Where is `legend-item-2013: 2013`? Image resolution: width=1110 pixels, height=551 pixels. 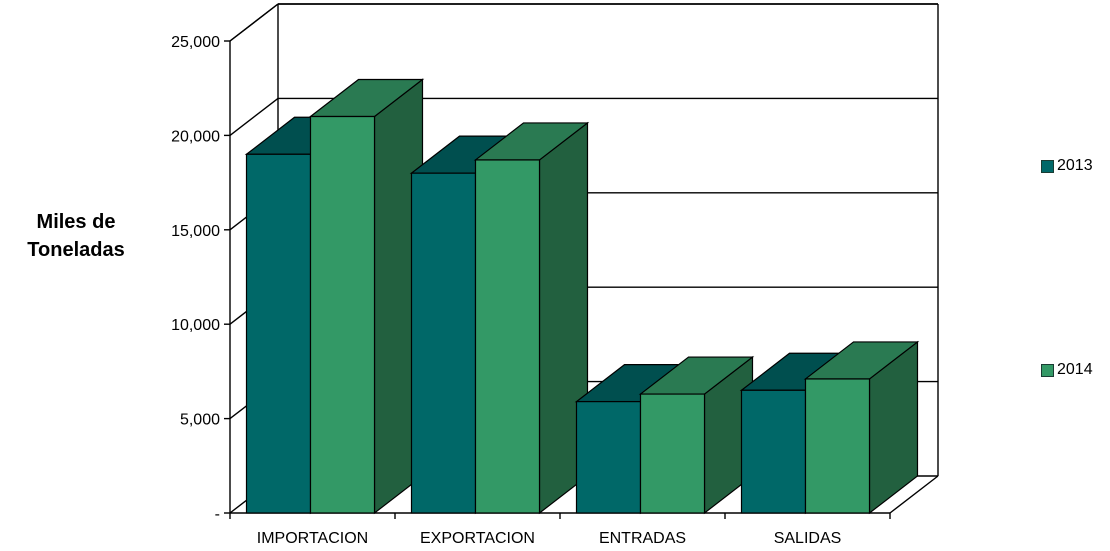 legend-item-2013: 2013 is located at coordinates (1067, 166).